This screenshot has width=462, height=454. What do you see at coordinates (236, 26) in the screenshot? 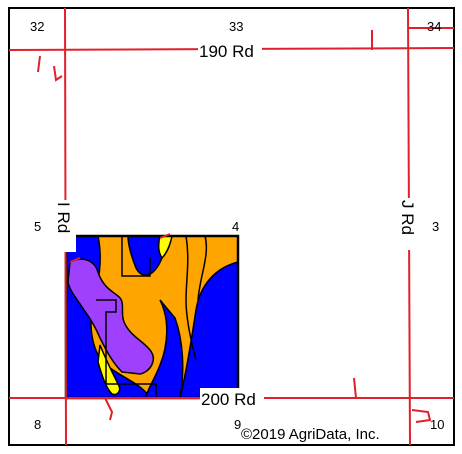
I see `section-label: 33` at bounding box center [236, 26].